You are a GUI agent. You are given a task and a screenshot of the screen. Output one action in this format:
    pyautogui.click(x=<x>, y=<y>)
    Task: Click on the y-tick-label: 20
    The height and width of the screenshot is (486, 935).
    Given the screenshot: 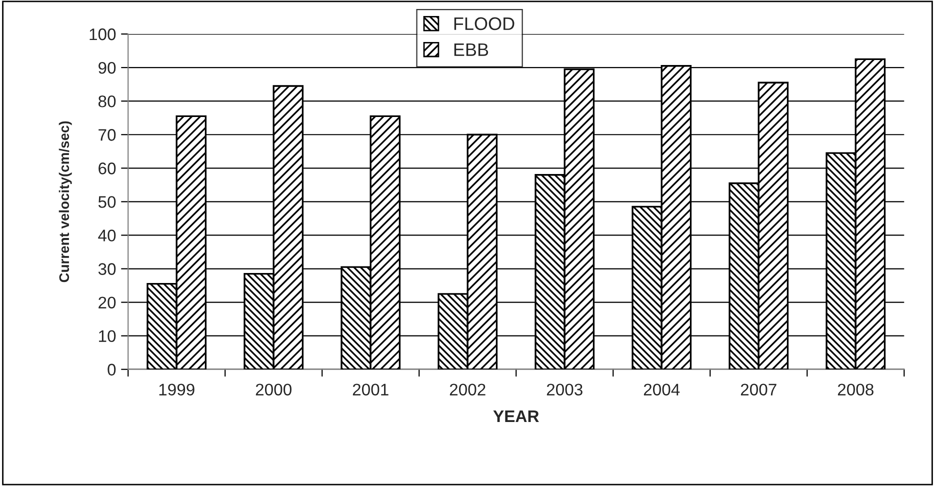 What is the action you would take?
    pyautogui.click(x=107, y=302)
    